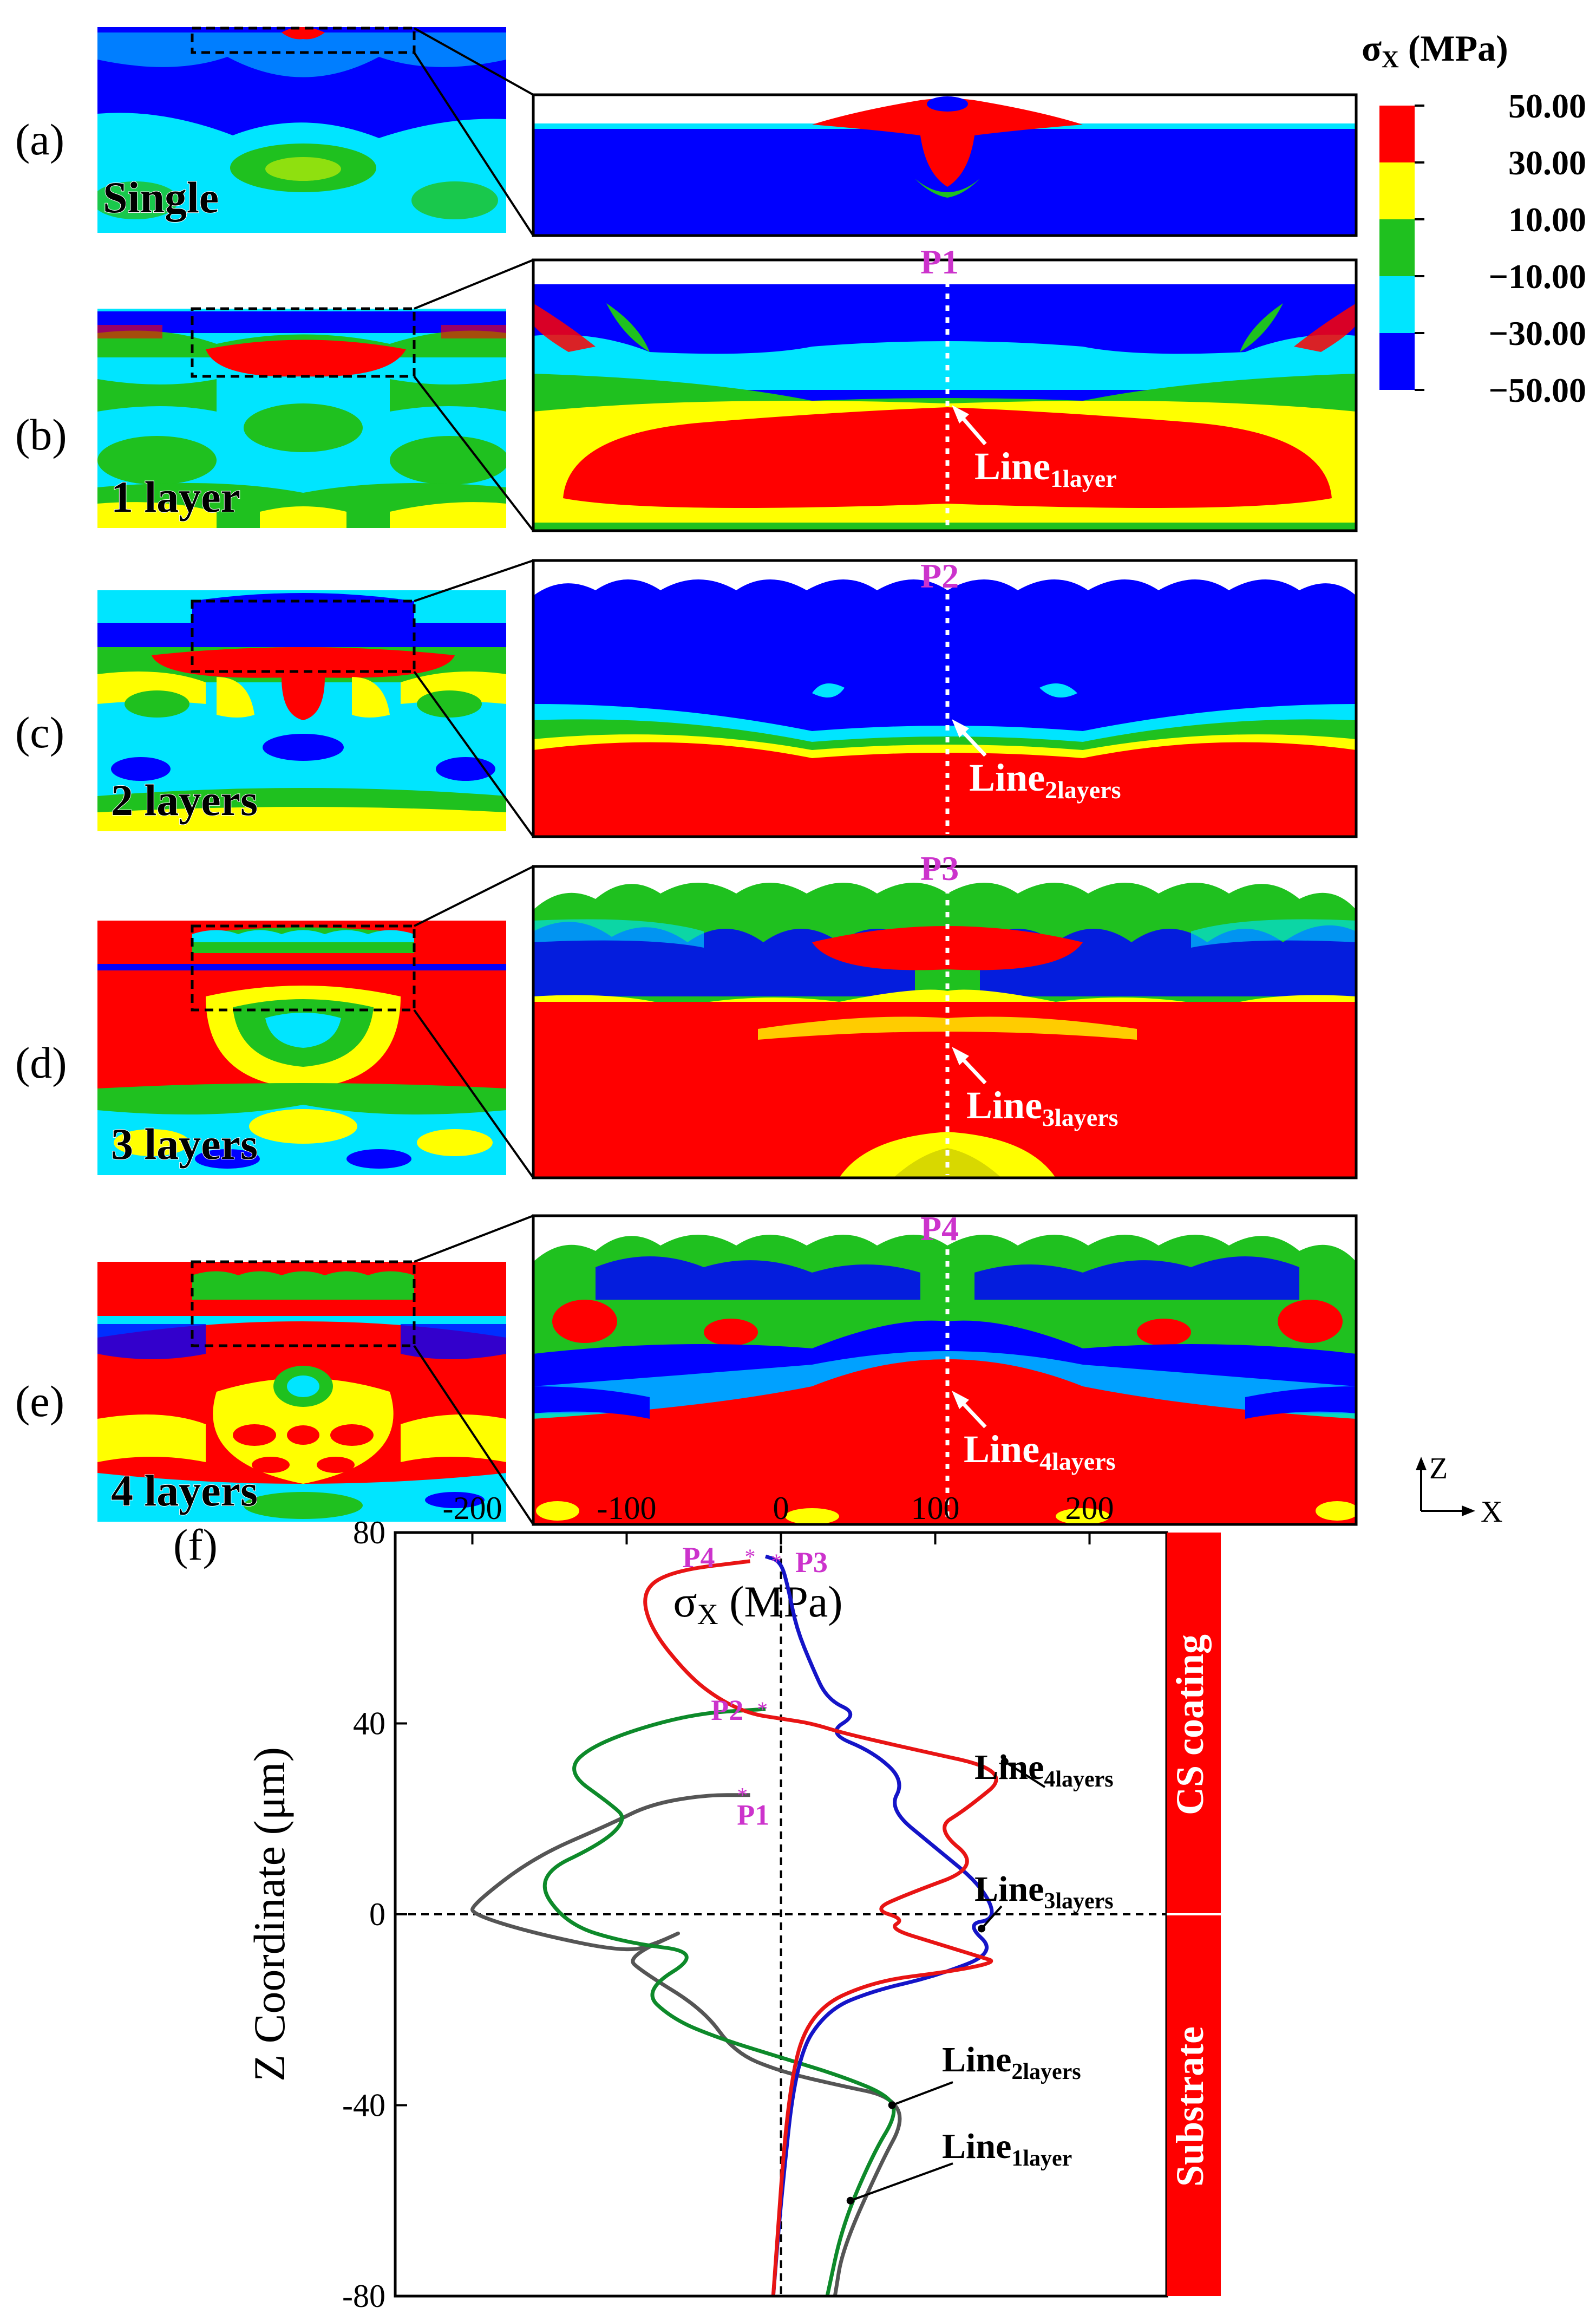 The image size is (1596, 2321). I want to click on panel-c: (c) 2 layers, so click(686, 698).